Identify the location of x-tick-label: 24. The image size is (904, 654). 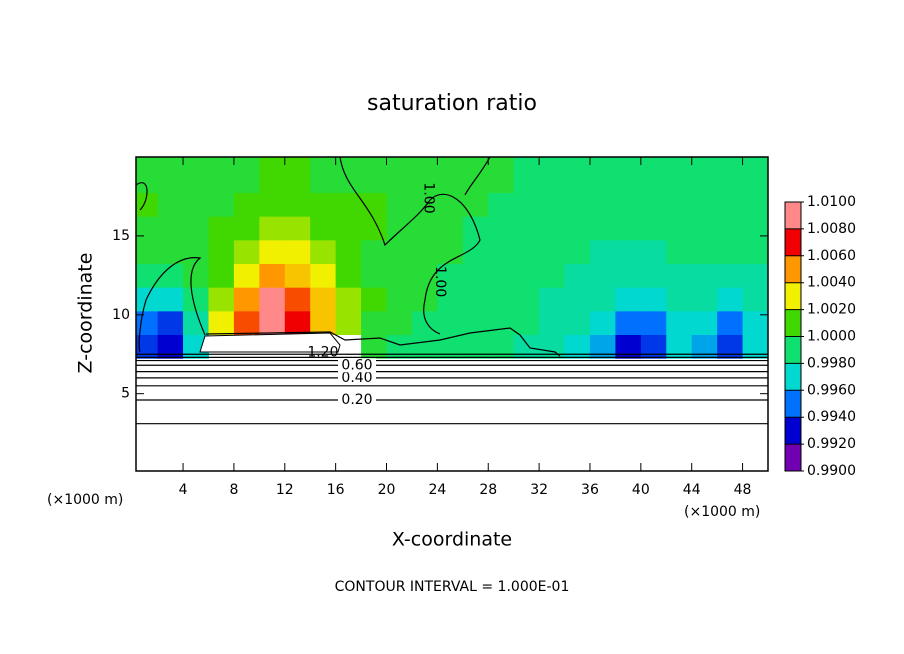
(437, 490).